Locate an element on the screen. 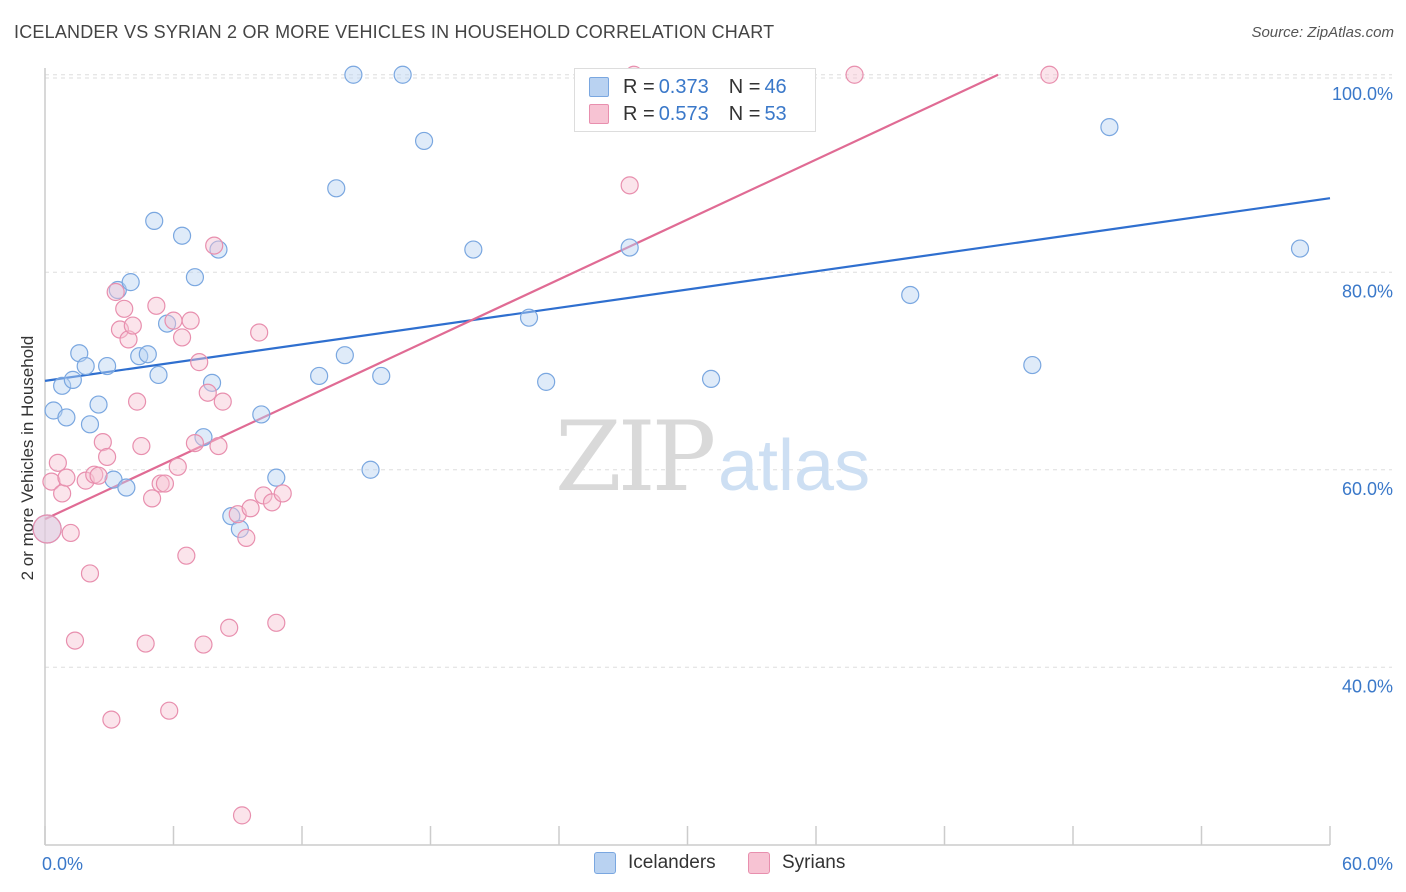 The height and width of the screenshot is (892, 1406). stats-legend: R = 0.373 N = 46 R = 0.573 N = 53 is located at coordinates (695, 100).